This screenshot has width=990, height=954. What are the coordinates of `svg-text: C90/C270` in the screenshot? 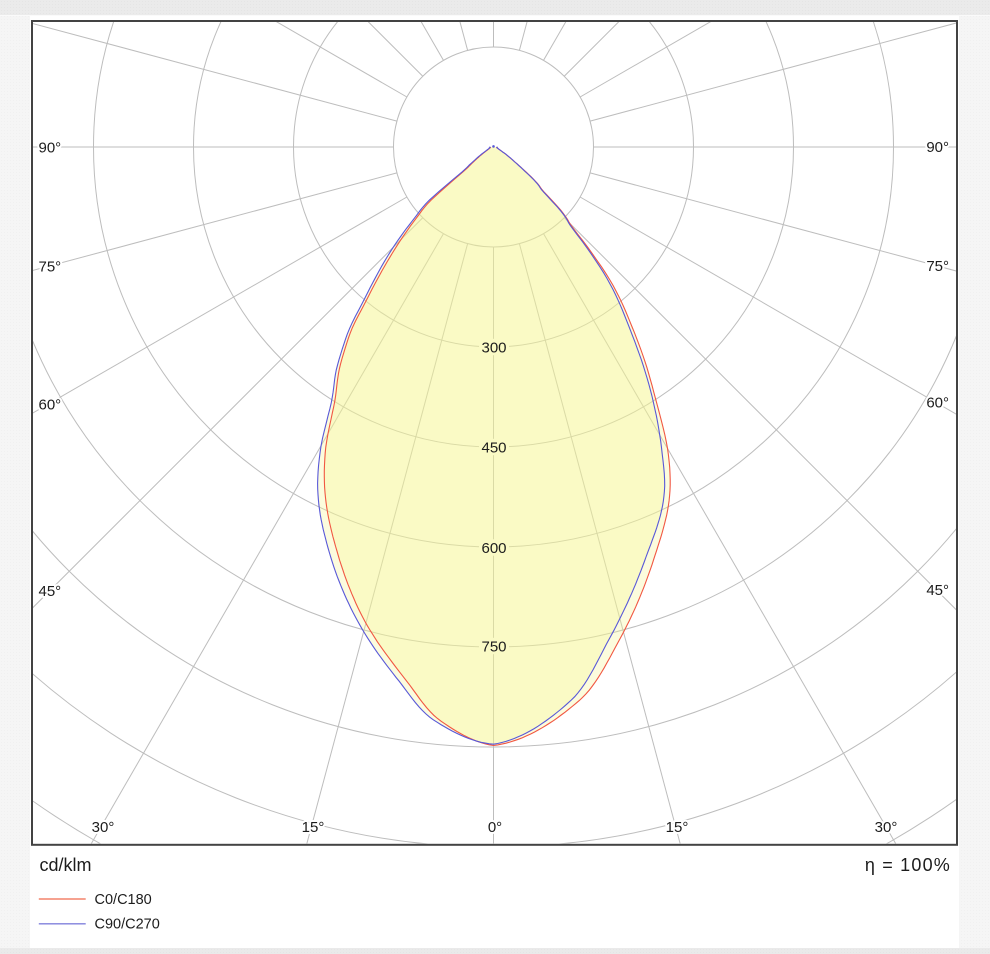 It's located at (127, 925).